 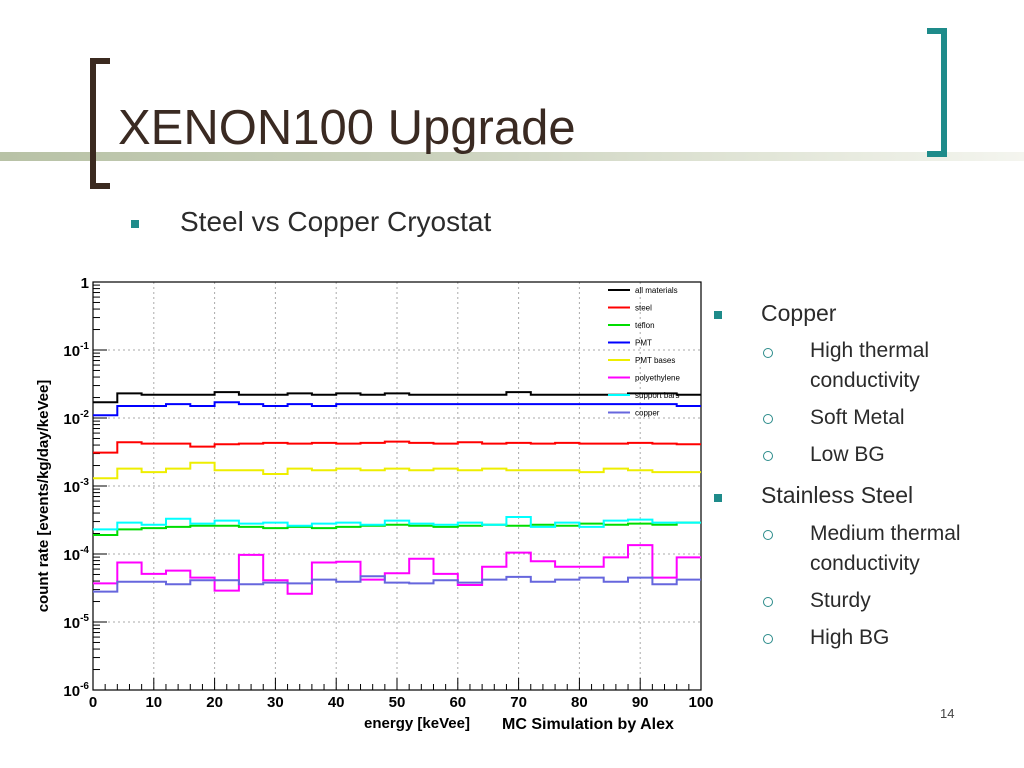 What do you see at coordinates (857, 417) in the screenshot?
I see `sub-bullet-text: Soft Metal` at bounding box center [857, 417].